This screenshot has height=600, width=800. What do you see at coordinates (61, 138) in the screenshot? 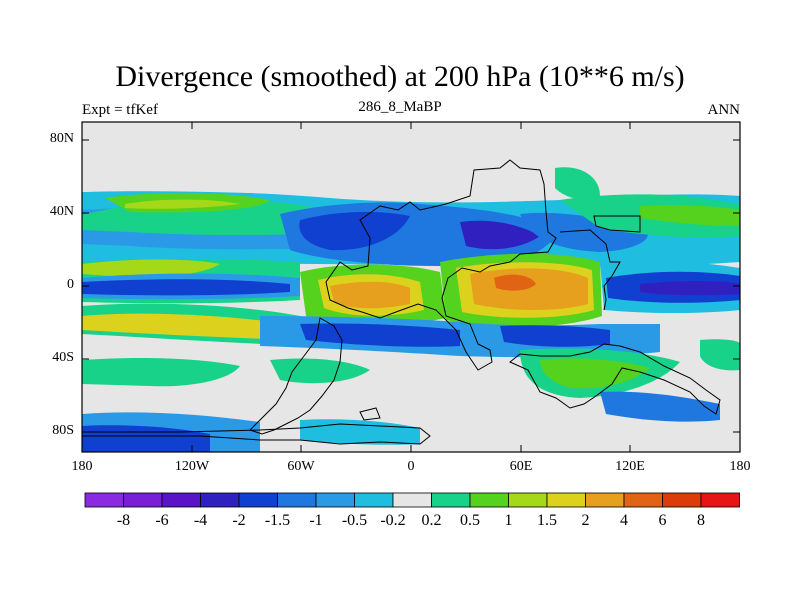
I see `lat-tick-label: 80N` at bounding box center [61, 138].